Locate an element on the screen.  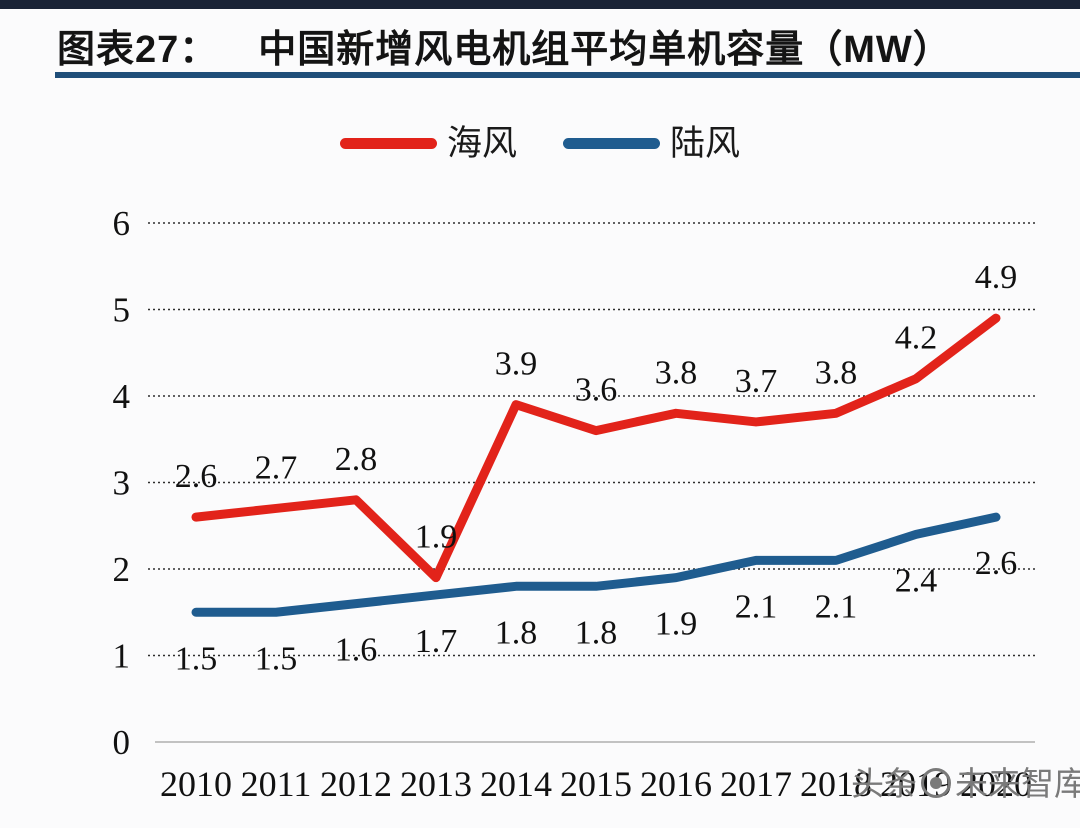
title-divider-rule is located at coordinates (567, 75).